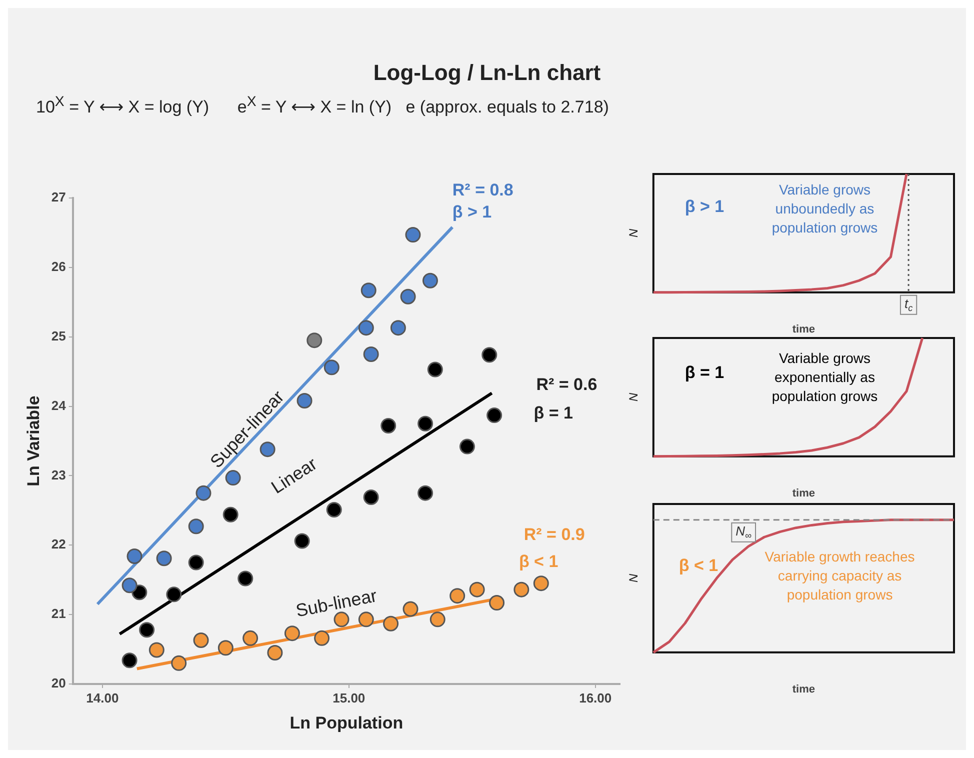 The width and height of the screenshot is (974, 758). Describe the element at coordinates (483, 190) in the screenshot. I see `annotation: R² = 0.8` at that location.